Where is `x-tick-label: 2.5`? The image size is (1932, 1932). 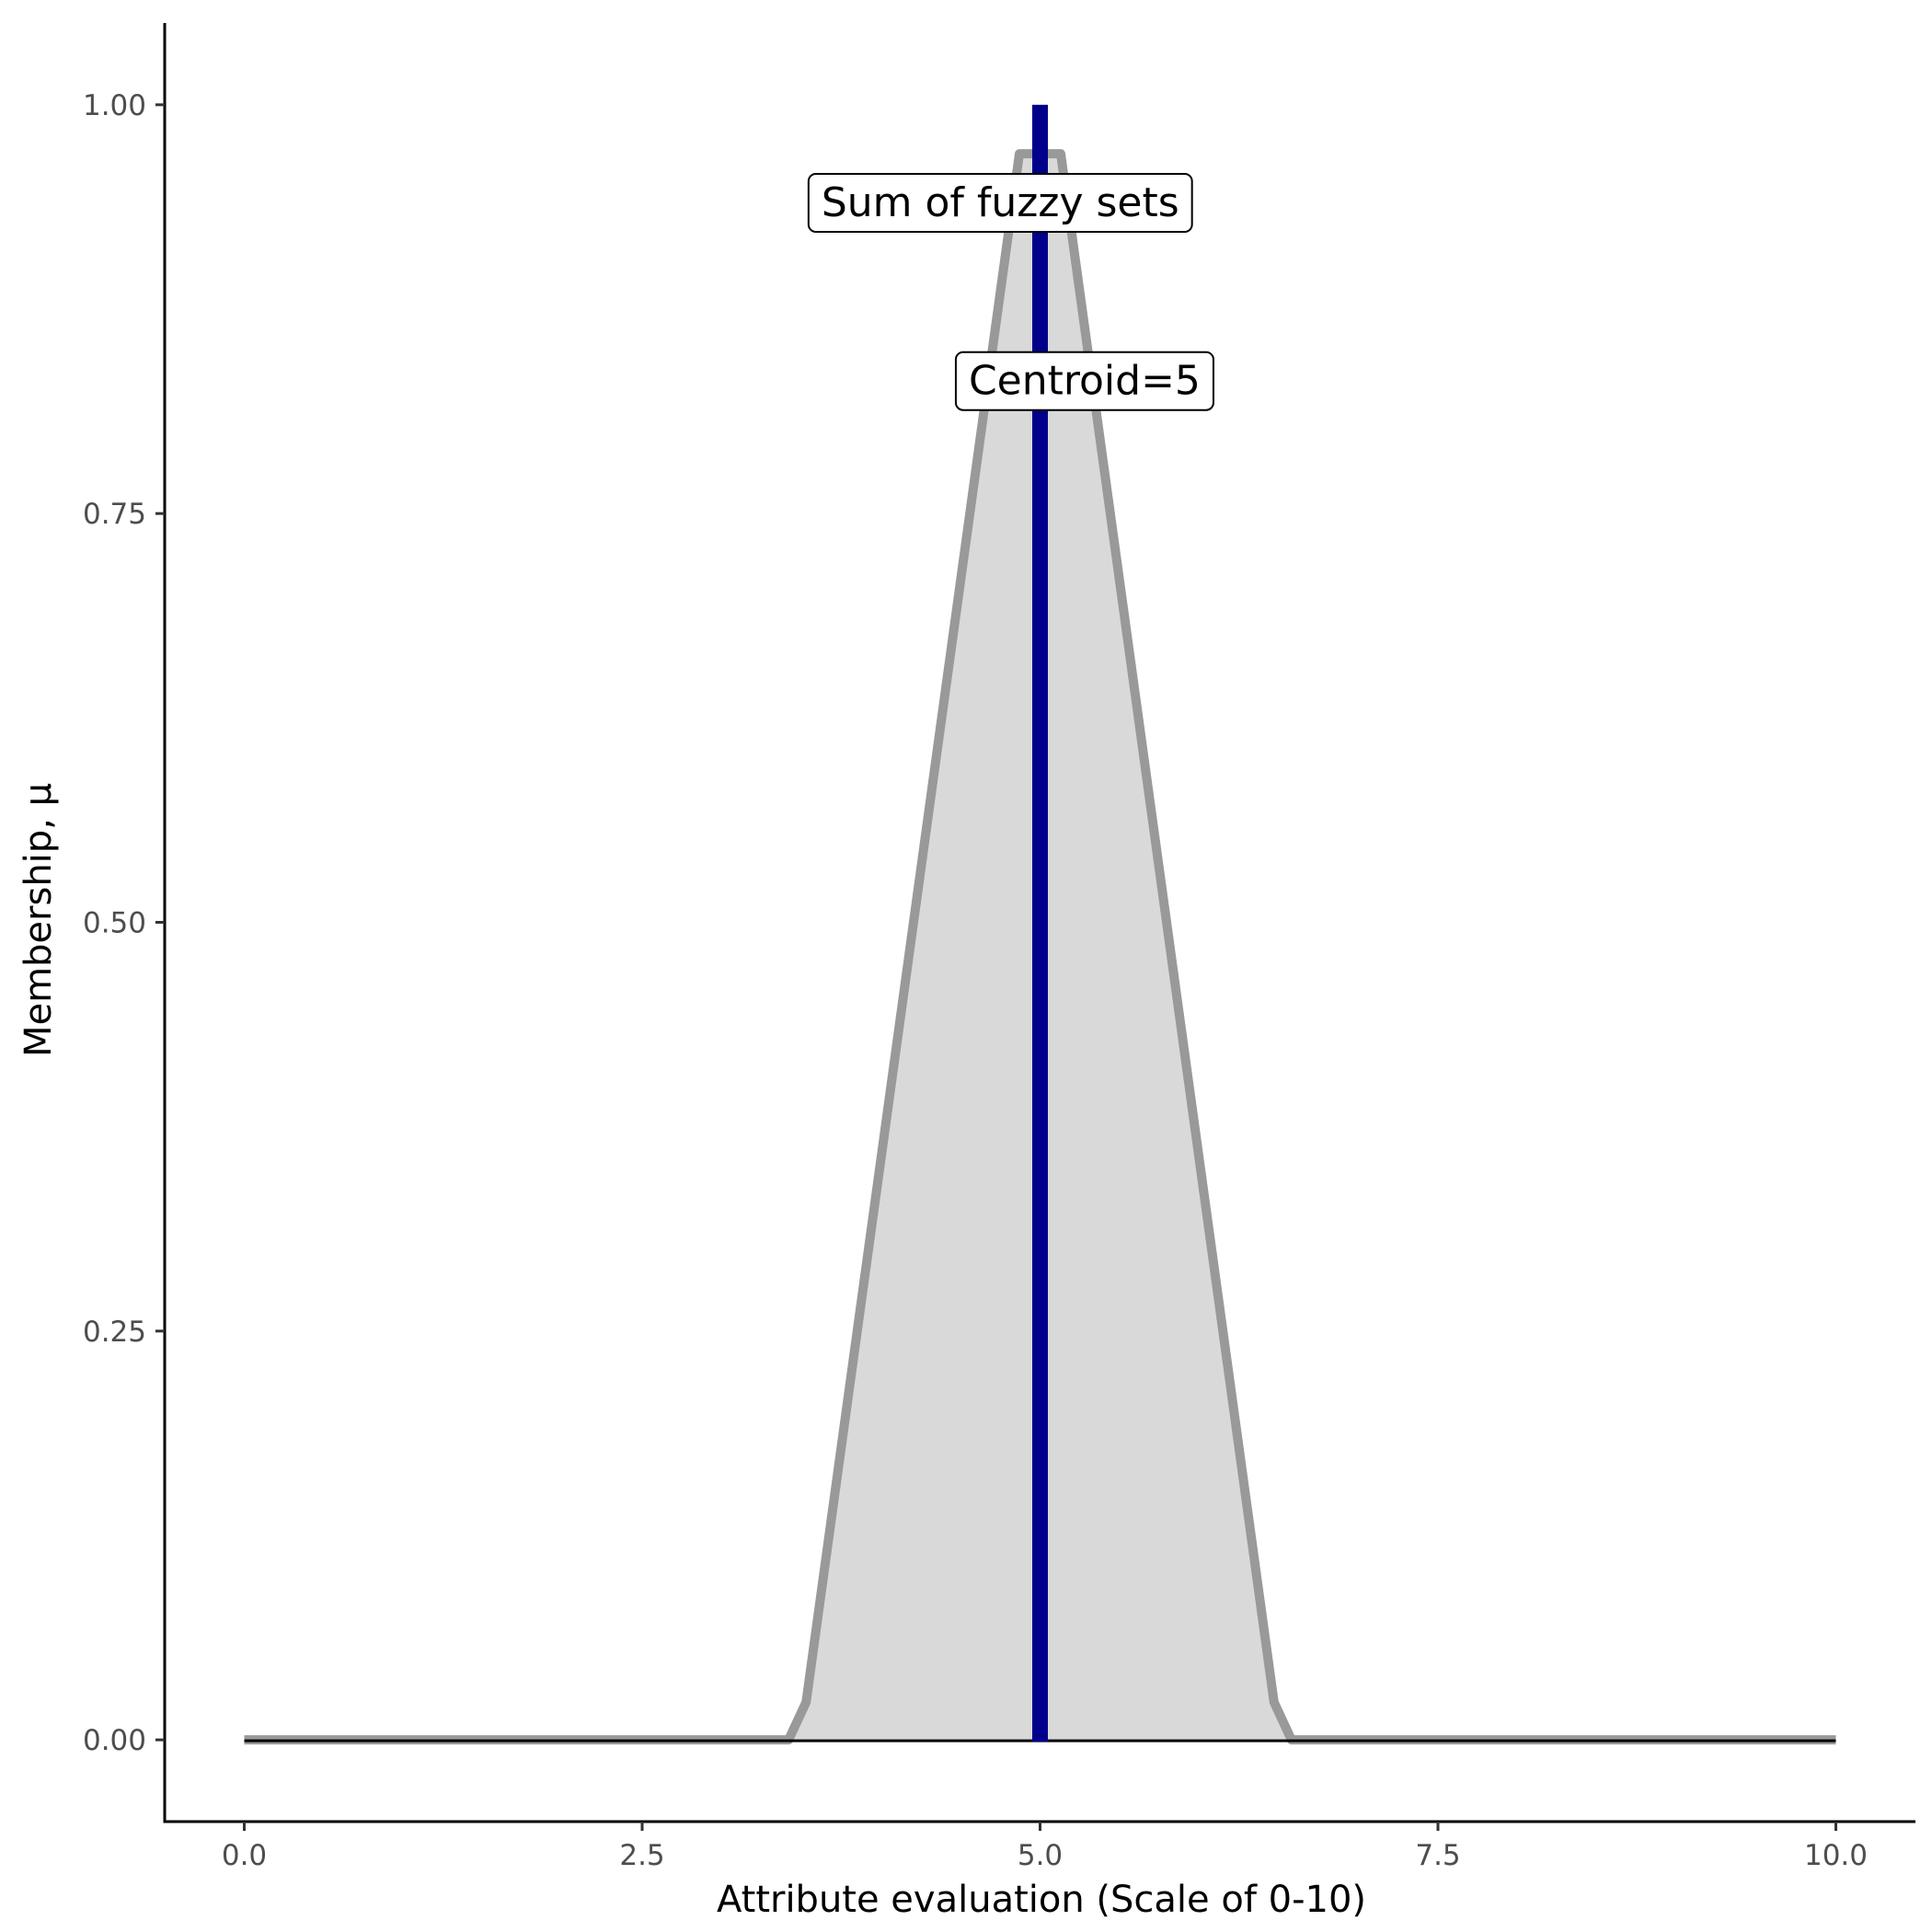 x-tick-label: 2.5 is located at coordinates (641, 1855).